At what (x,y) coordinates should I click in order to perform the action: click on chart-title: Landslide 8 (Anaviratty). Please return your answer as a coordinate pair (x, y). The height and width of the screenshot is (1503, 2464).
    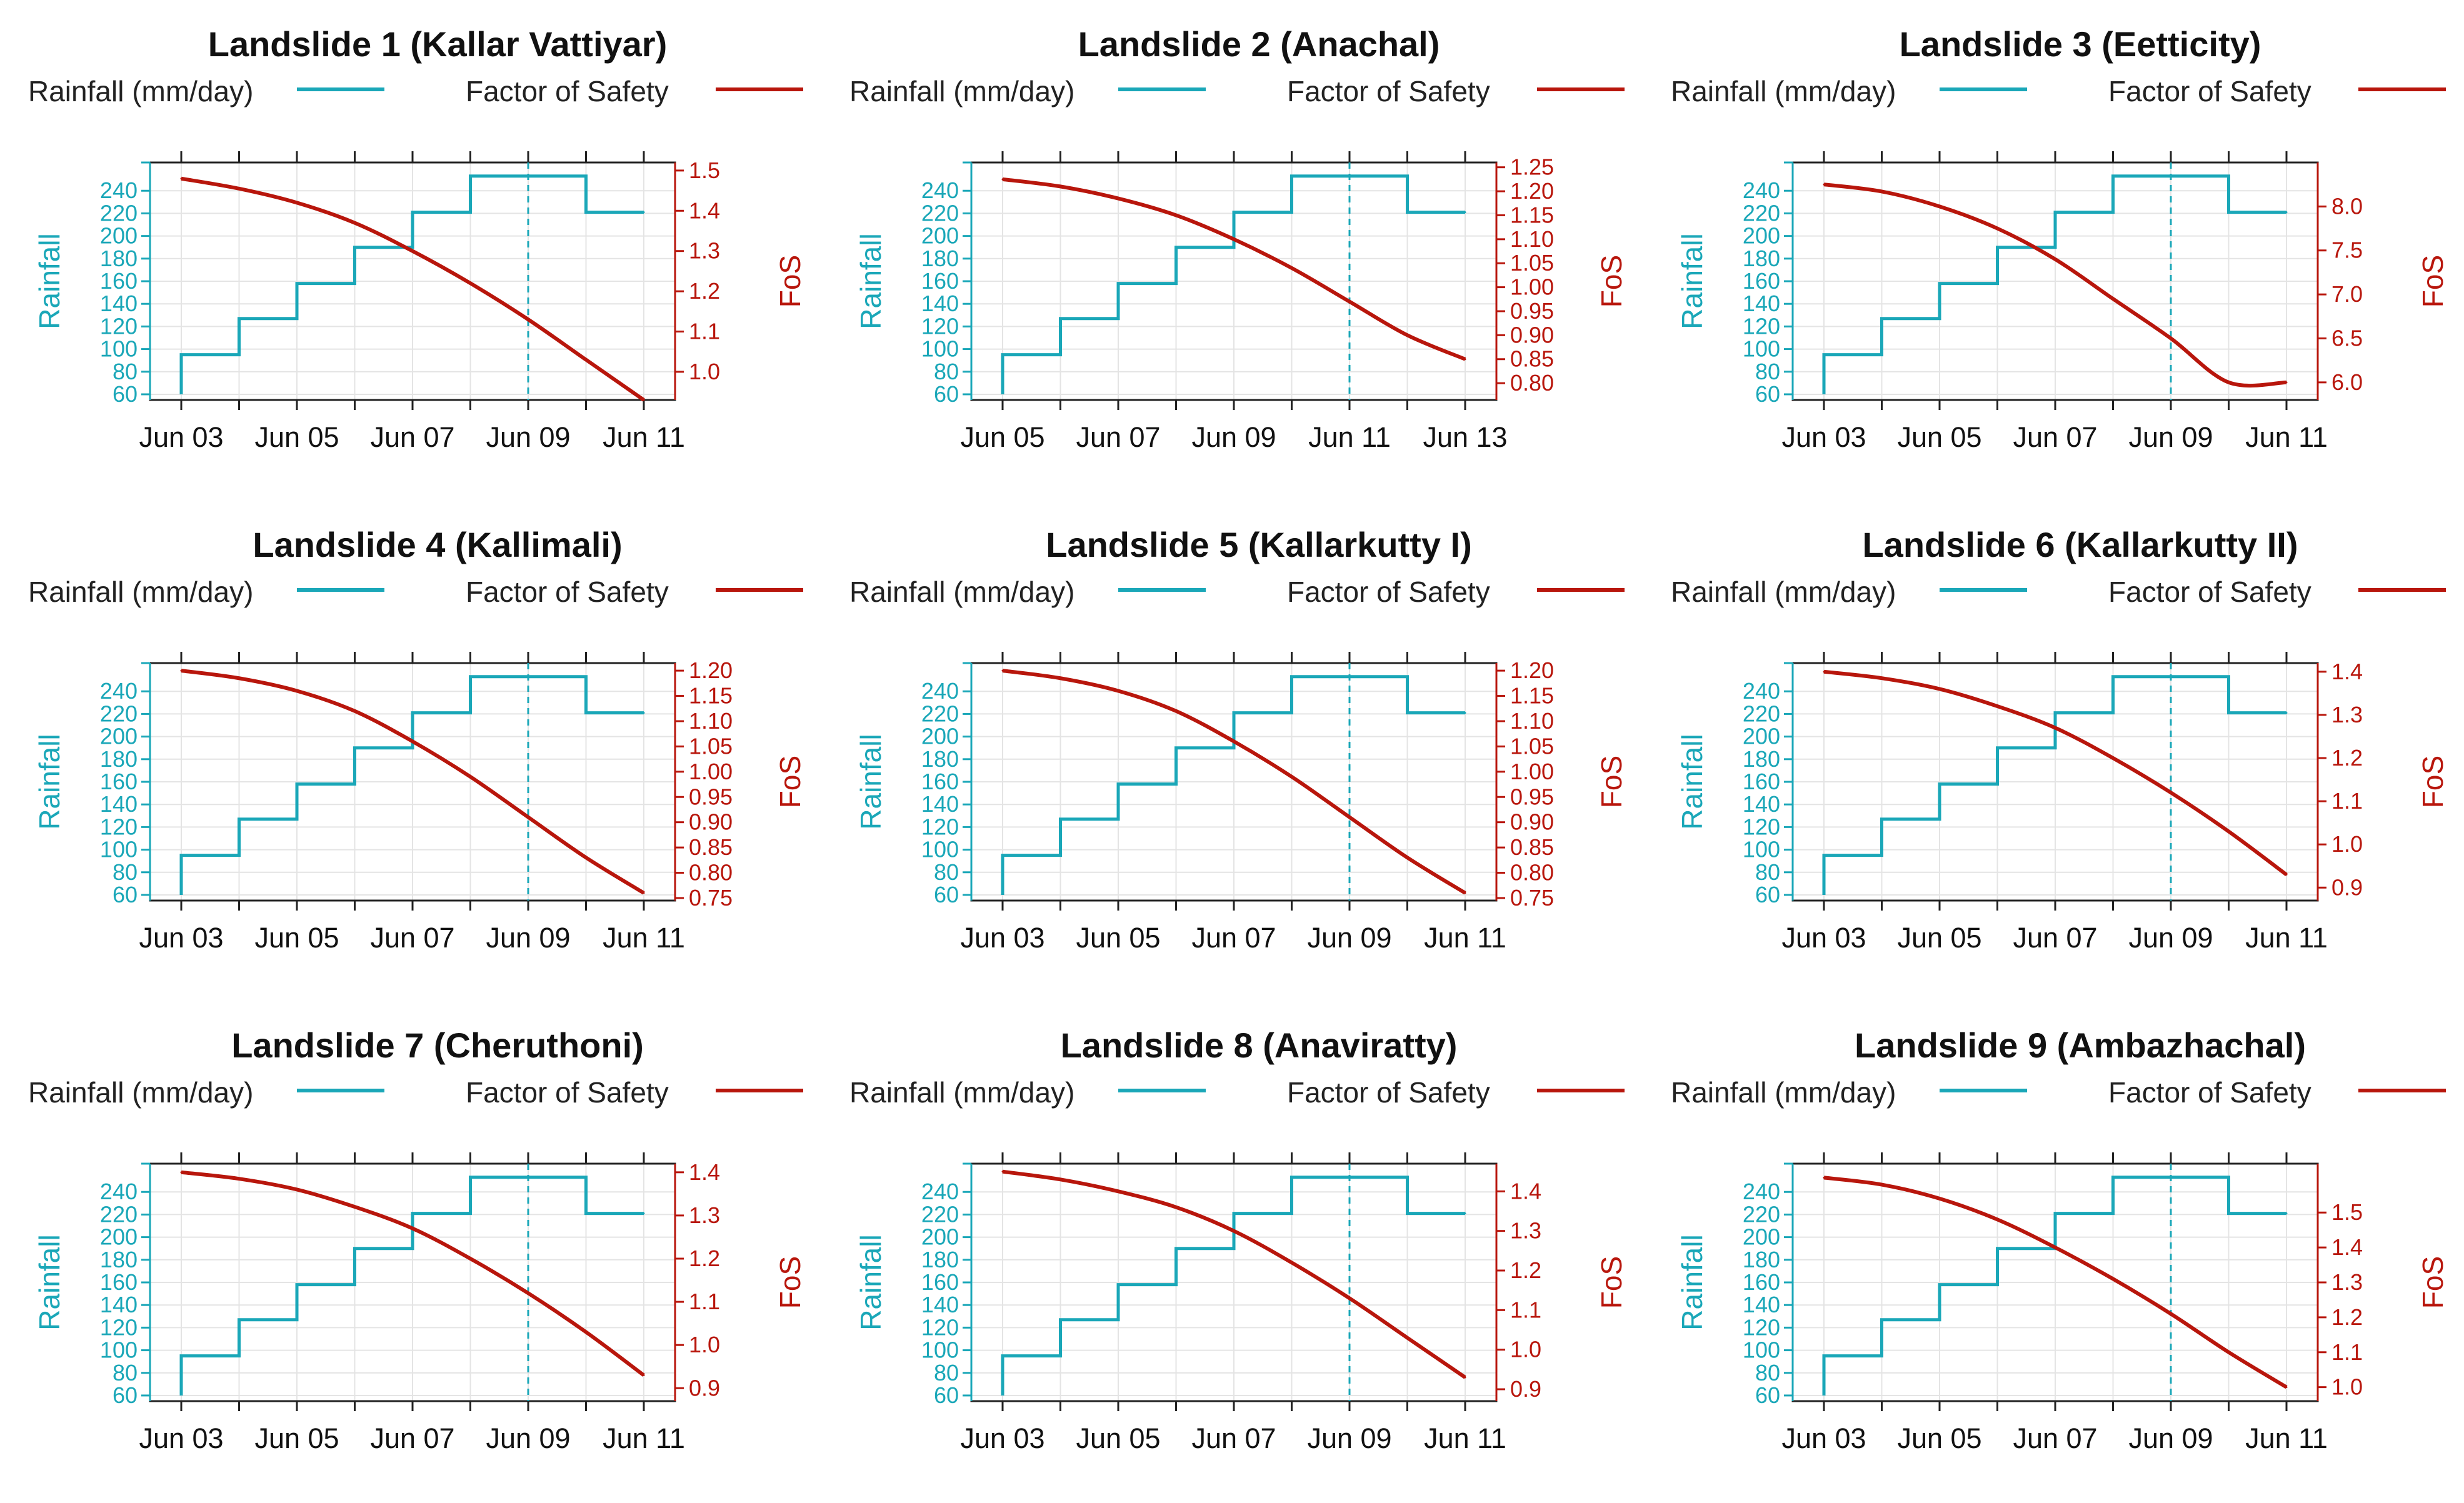
    Looking at the image, I should click on (1259, 1045).